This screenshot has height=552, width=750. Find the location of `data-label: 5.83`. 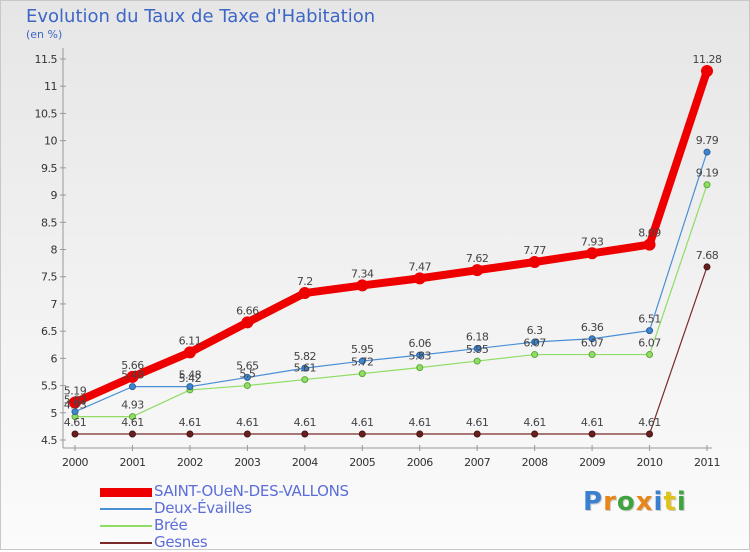

data-label: 5.83 is located at coordinates (419, 356).